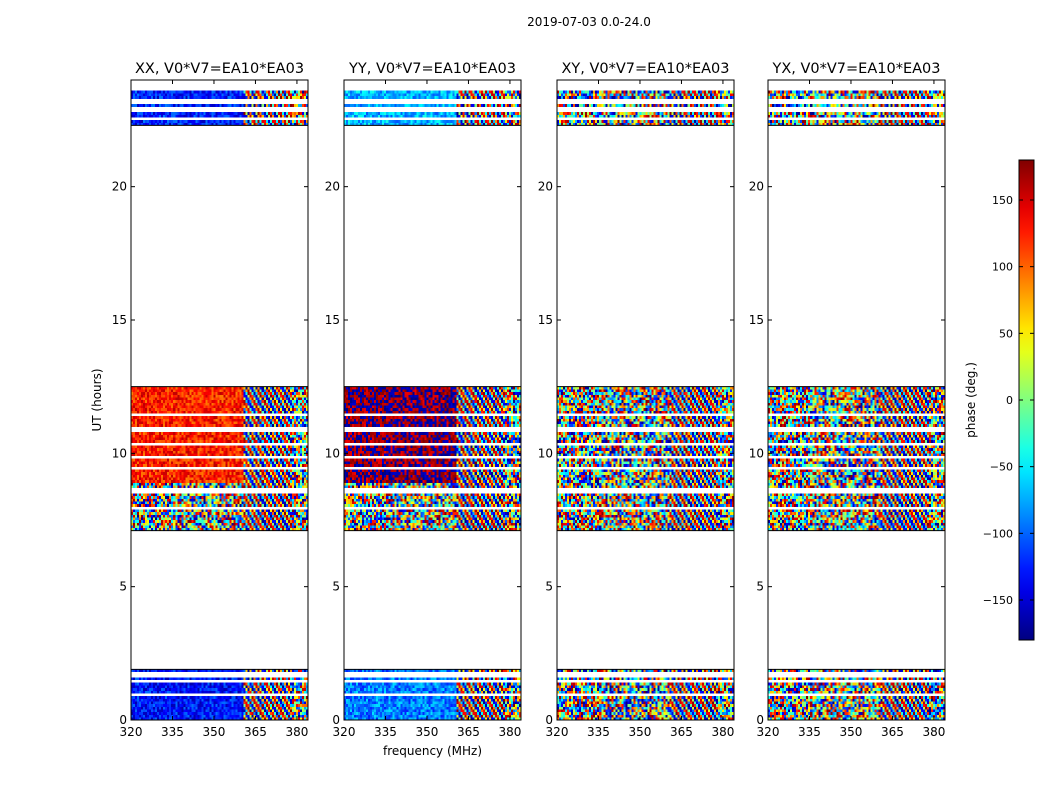 This screenshot has width=1050, height=800. I want to click on colorbar-tick-label: 0, so click(1009, 400).